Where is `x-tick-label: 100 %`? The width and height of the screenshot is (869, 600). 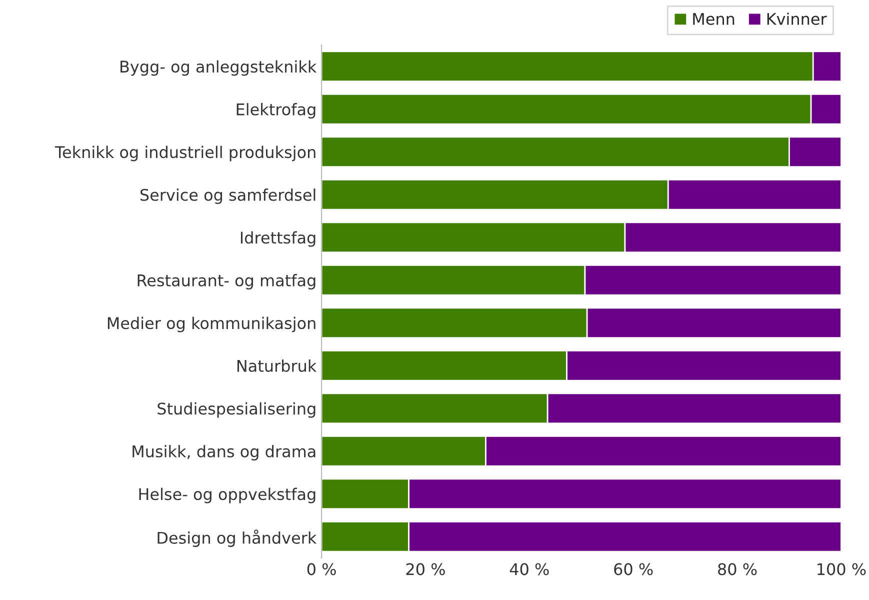 x-tick-label: 100 % is located at coordinates (842, 569).